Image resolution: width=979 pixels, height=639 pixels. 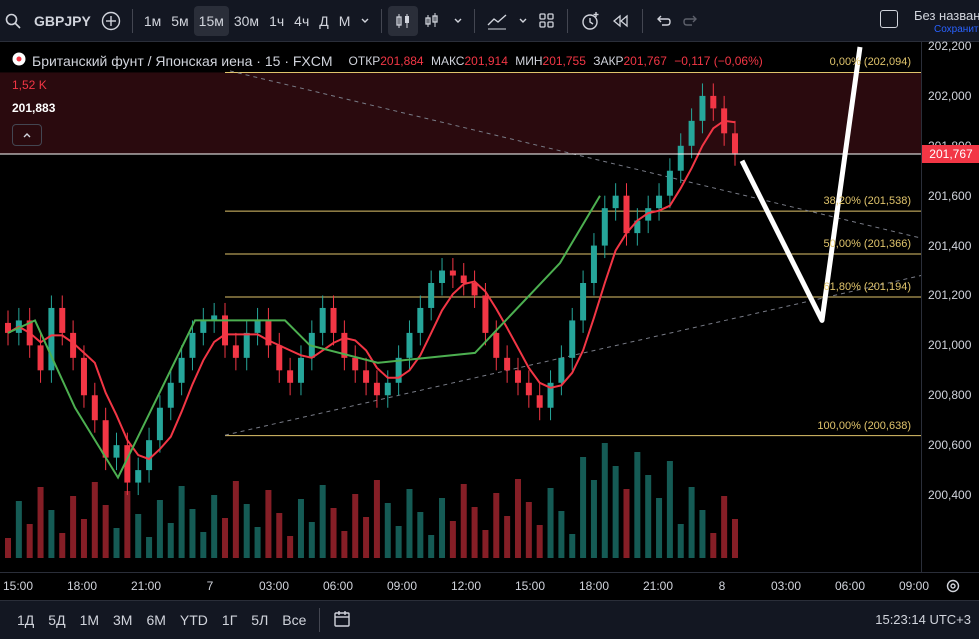 What do you see at coordinates (111, 21) in the screenshot?
I see `compare-add-icon` at bounding box center [111, 21].